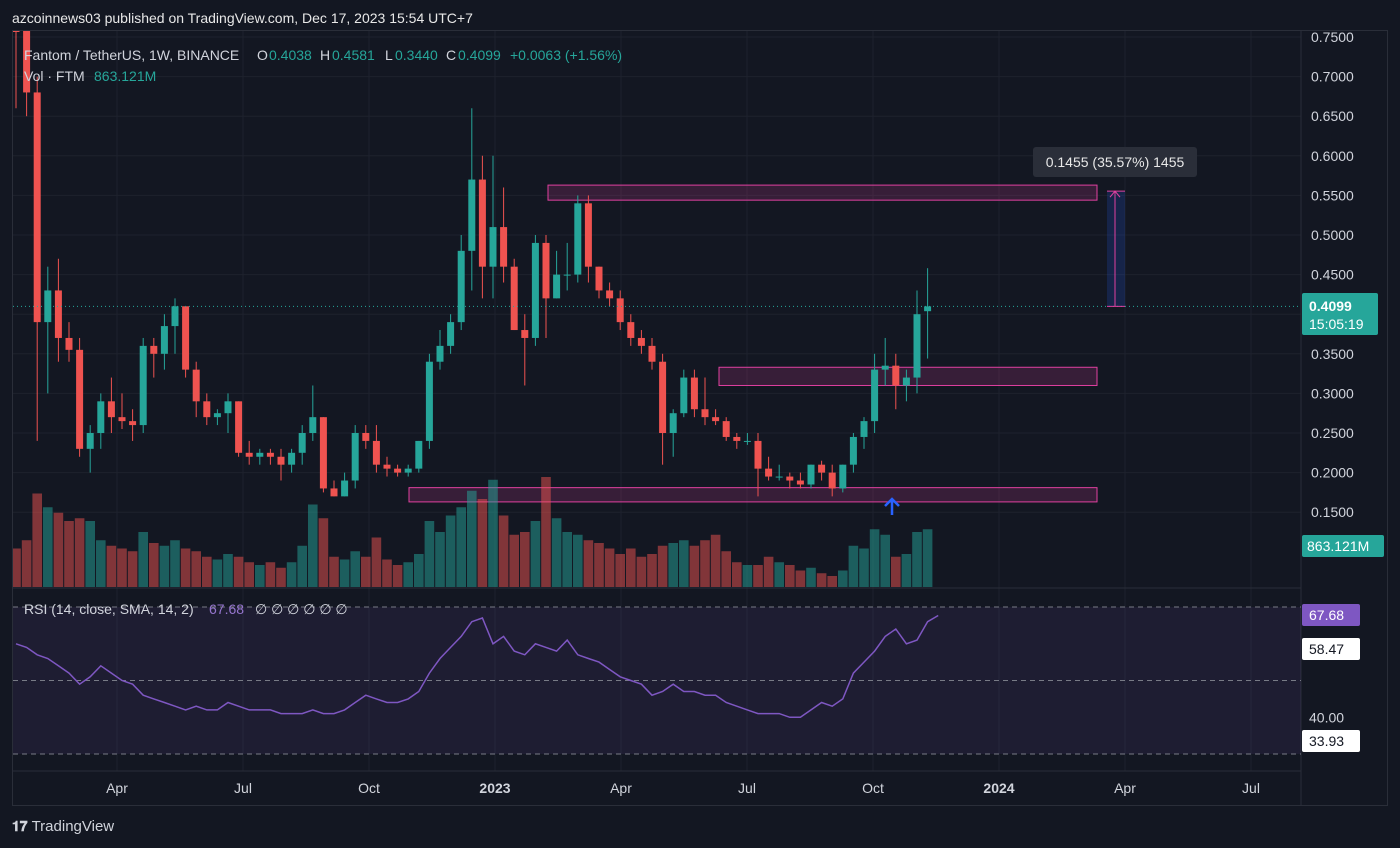  Describe the element at coordinates (1338, 546) in the screenshot. I see `volume-badge-value: 863.121M` at that location.